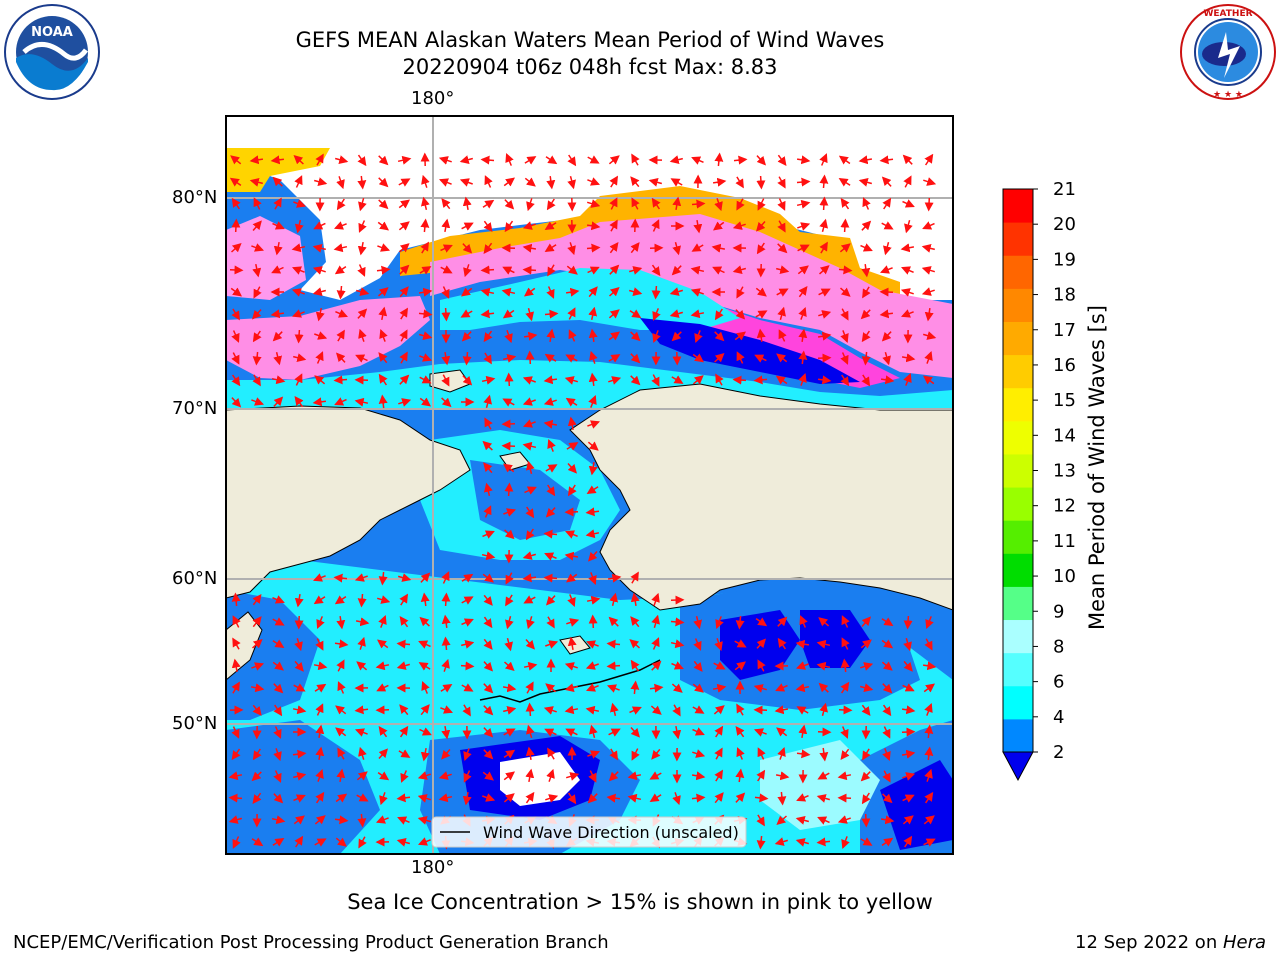 Image resolution: width=1280 pixels, height=960 pixels. I want to click on footer-right: 12 Sep 2022 on Hera, so click(1170, 942).